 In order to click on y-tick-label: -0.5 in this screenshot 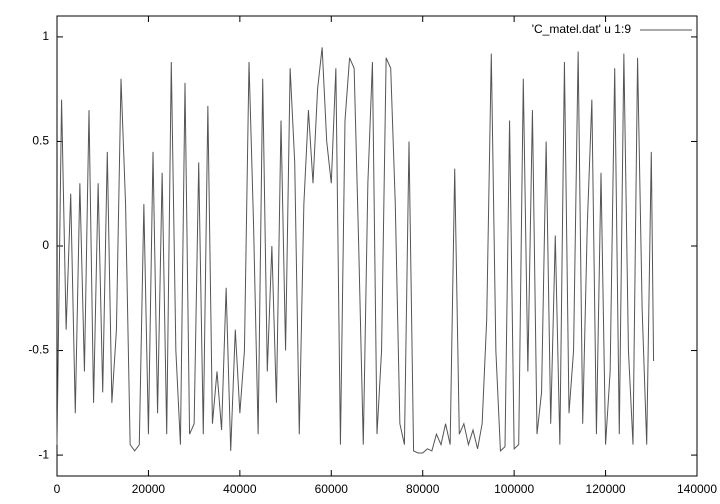, I will do `click(38, 350)`.